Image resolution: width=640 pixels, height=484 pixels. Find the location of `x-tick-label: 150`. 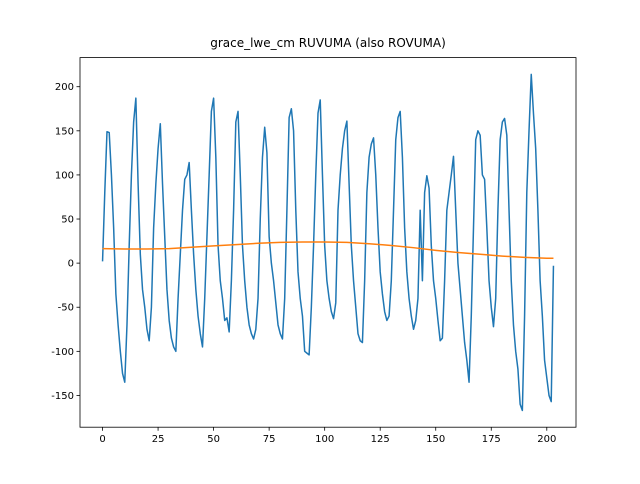

x-tick-label: 150 is located at coordinates (435, 439).